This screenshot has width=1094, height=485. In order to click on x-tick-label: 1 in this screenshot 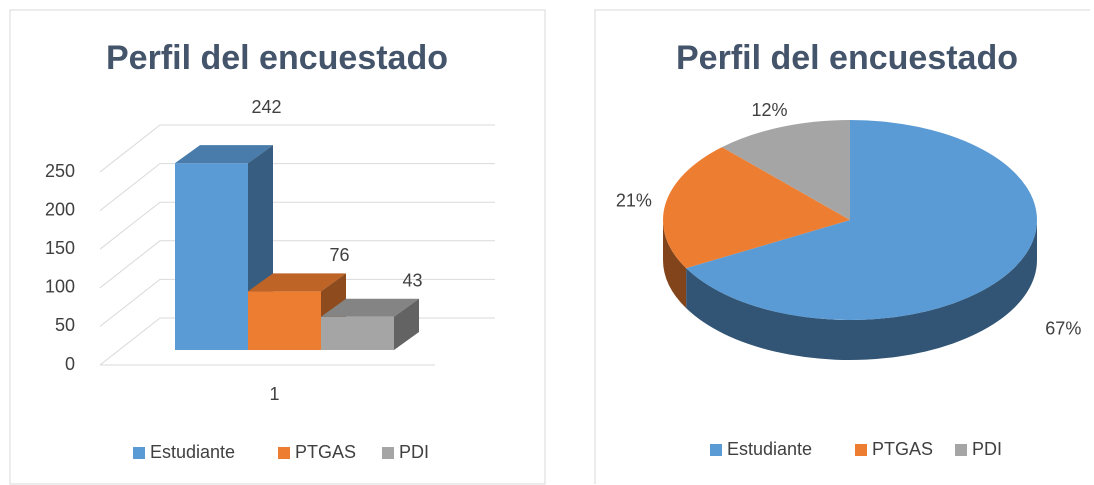, I will do `click(274, 394)`.